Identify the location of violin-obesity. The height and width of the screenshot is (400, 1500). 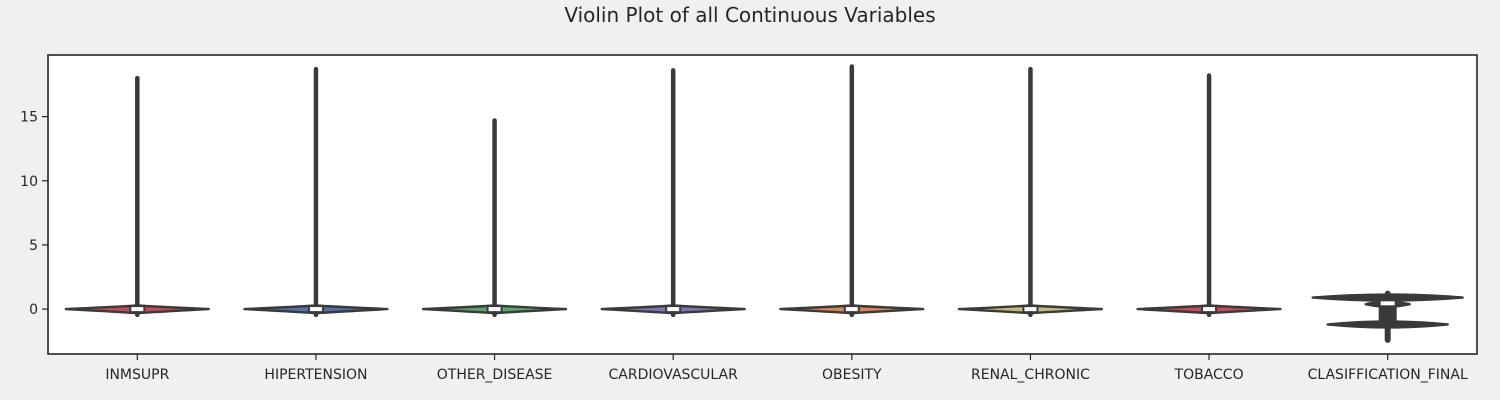
(852, 191).